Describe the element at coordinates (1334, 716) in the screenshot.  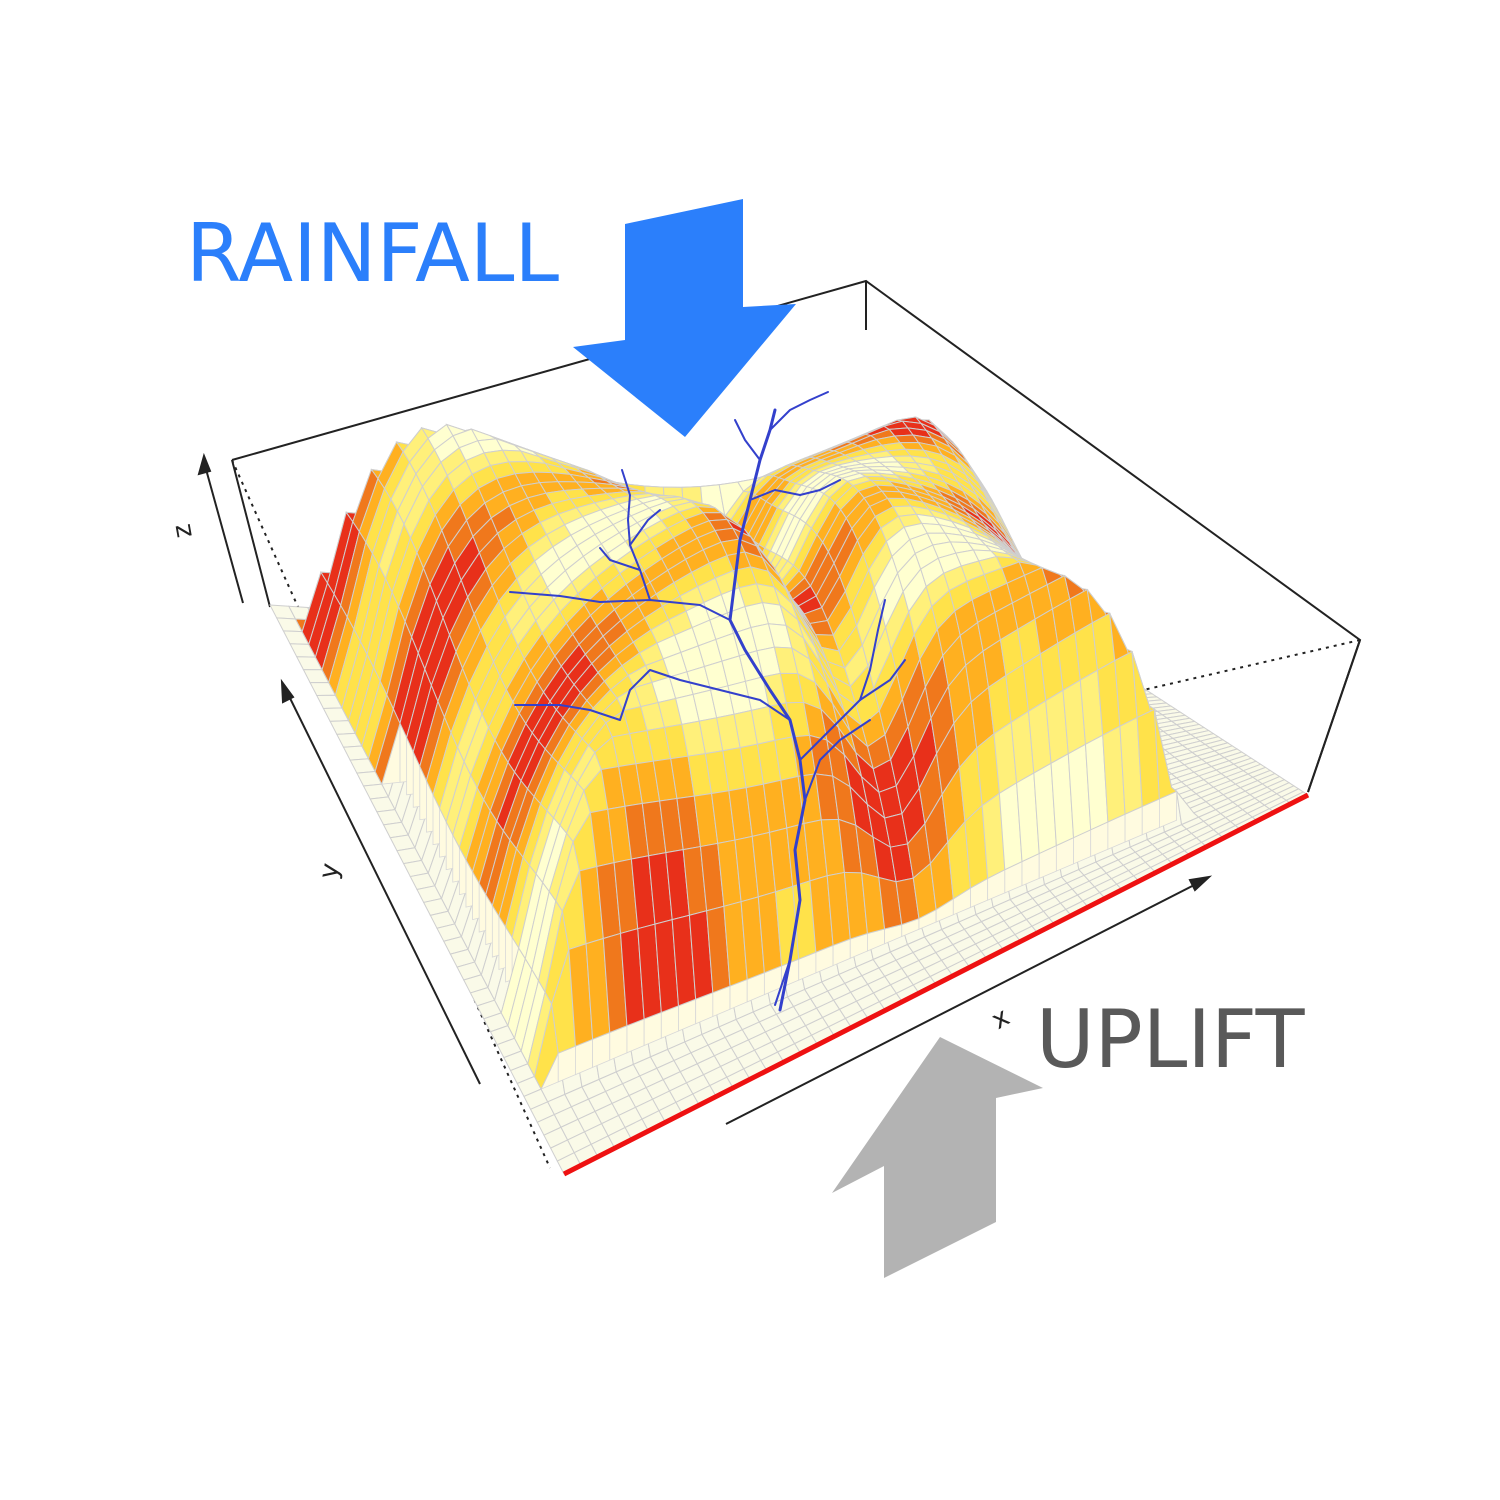
I see `bounding-box-front` at that location.